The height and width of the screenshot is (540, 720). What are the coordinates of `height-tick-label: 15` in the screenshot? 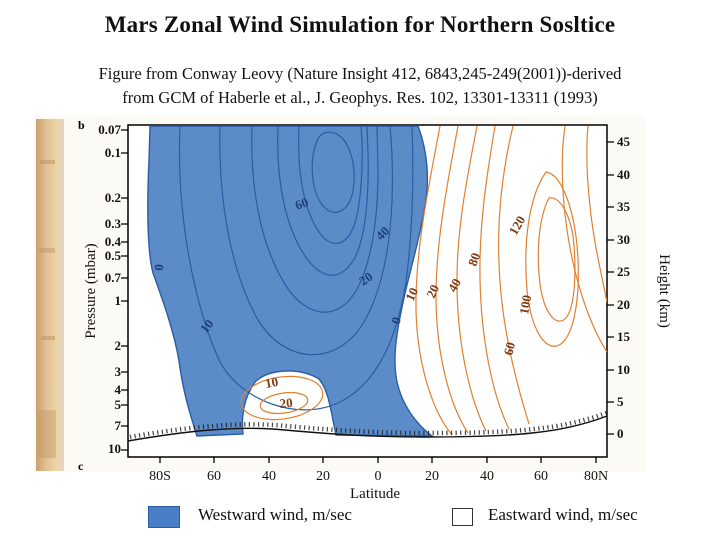 It's located at (624, 336).